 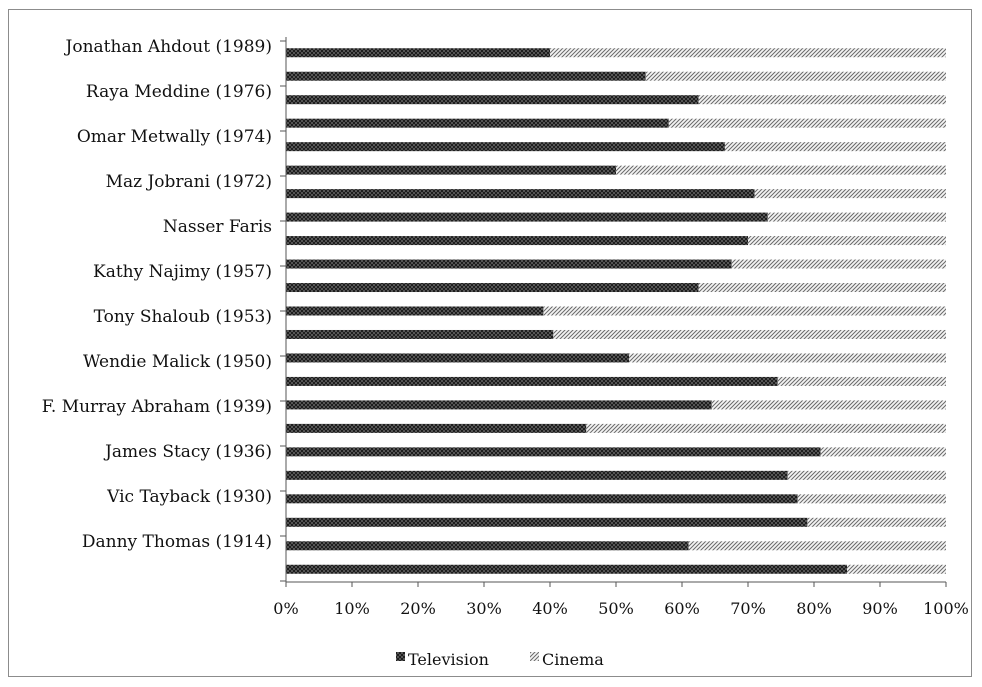 I want to click on category-label: Nasser Faris, so click(x=217, y=227).